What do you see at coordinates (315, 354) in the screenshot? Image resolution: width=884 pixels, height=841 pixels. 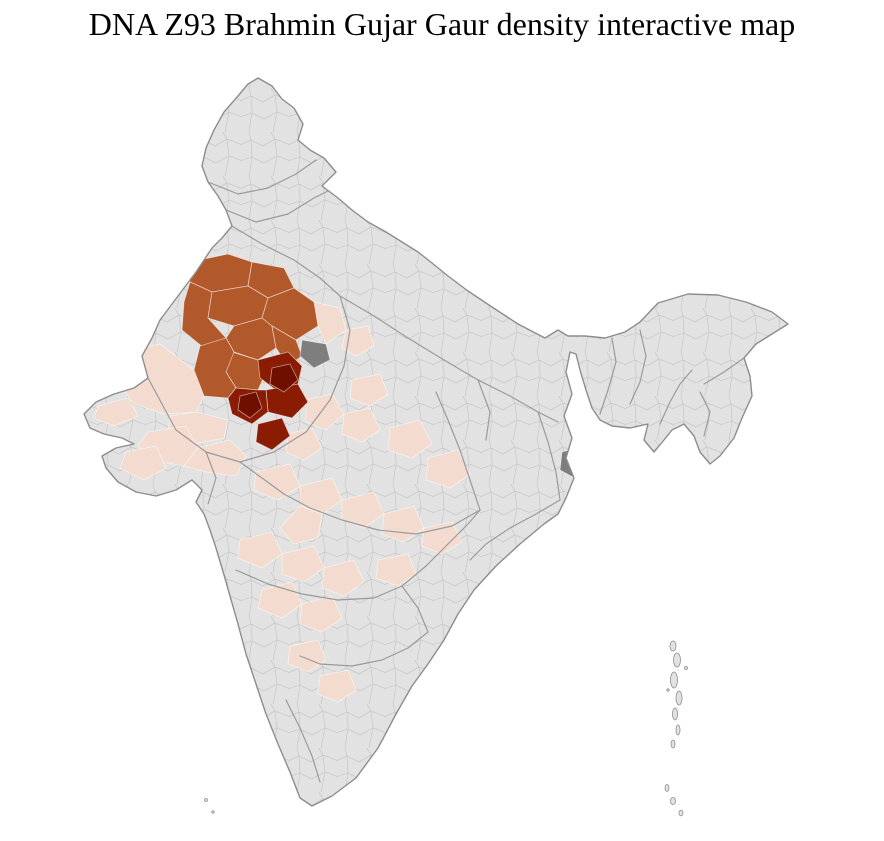 I see `district-gray` at bounding box center [315, 354].